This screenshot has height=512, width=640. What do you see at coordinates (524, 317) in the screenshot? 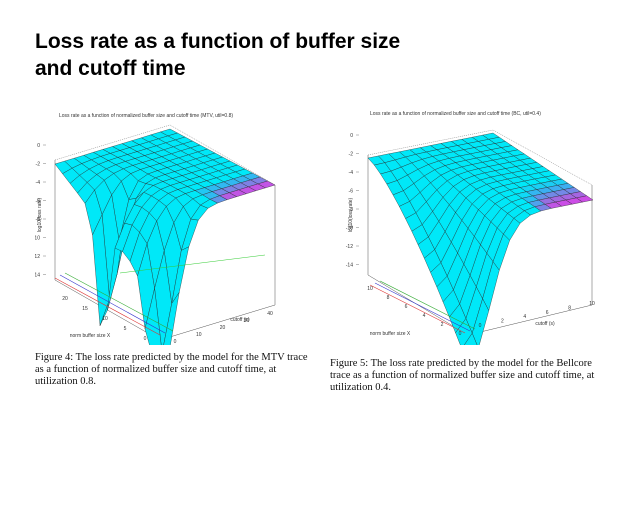
I see `y-tick-label: 4` at bounding box center [524, 317].